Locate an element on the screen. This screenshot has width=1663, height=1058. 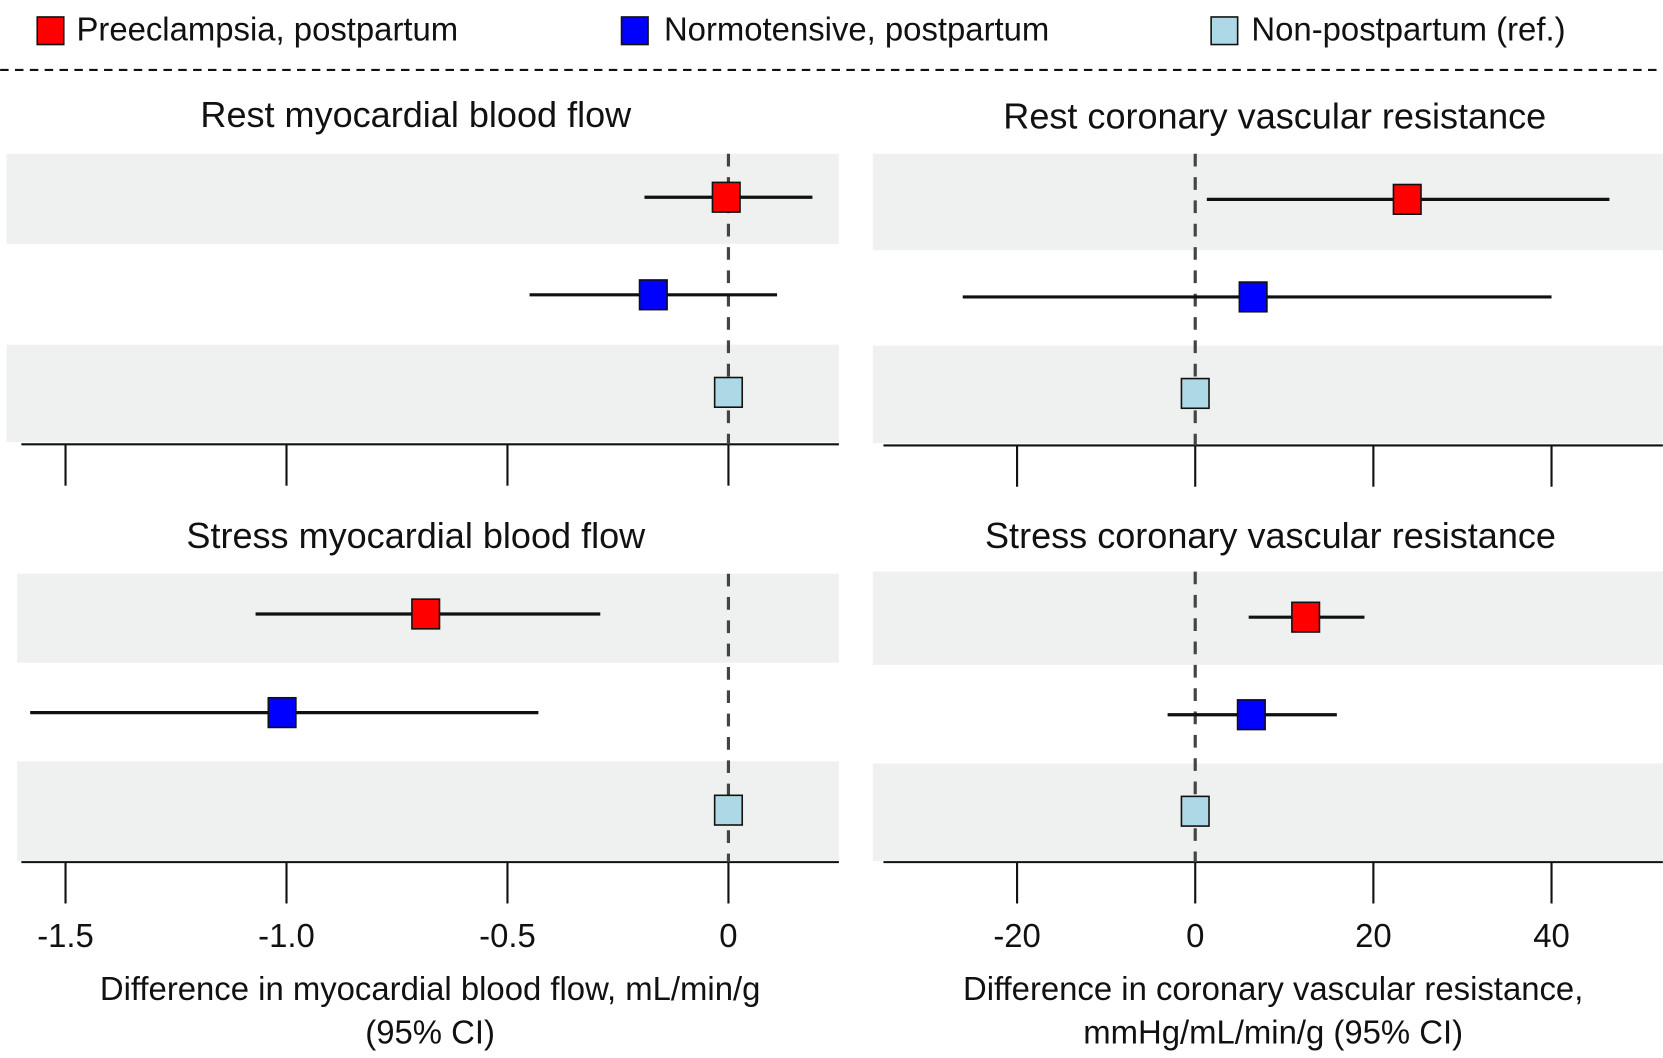
panel-title: Stress coronary vascular resistance is located at coordinates (1270, 535).